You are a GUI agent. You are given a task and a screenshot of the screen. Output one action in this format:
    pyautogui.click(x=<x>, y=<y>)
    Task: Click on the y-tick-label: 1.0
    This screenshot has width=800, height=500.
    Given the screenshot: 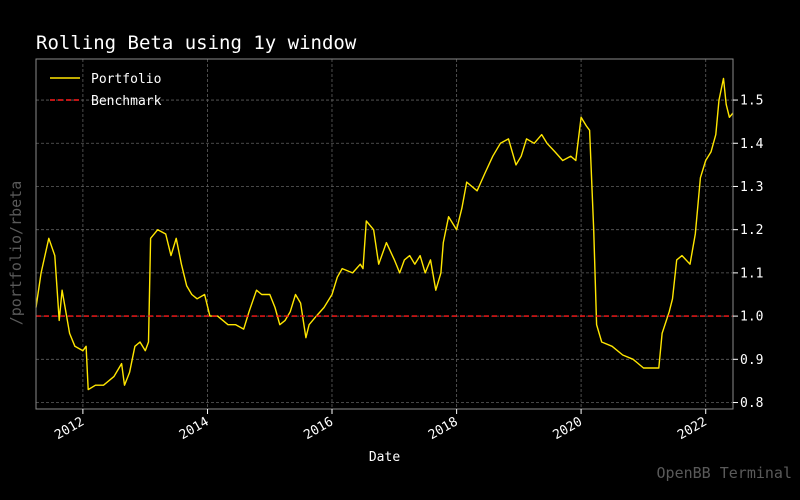 What is the action you would take?
    pyautogui.click(x=751, y=317)
    